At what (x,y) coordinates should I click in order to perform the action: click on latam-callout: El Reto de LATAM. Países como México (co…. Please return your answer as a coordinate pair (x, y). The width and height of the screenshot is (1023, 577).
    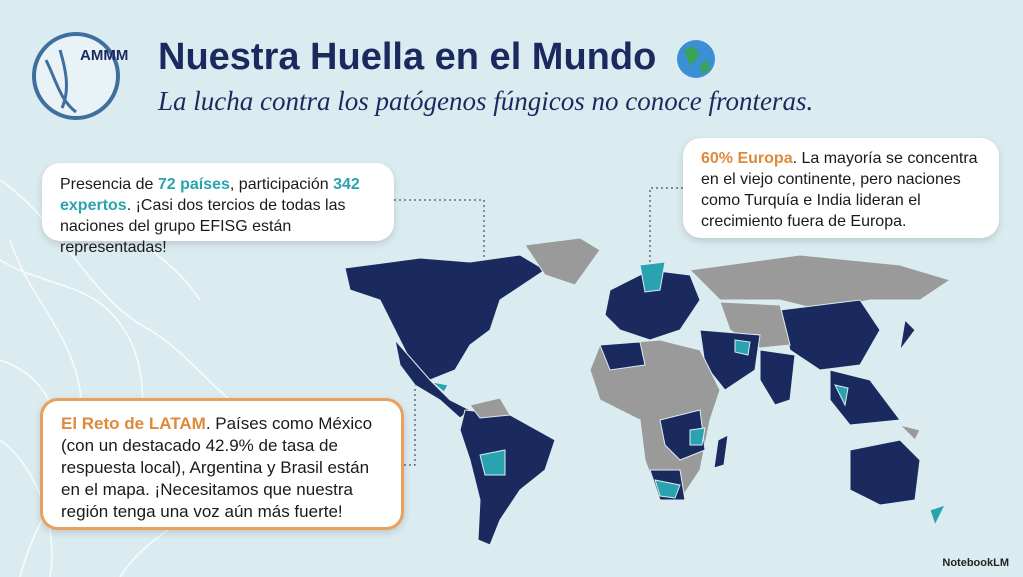
    Looking at the image, I should click on (222, 464).